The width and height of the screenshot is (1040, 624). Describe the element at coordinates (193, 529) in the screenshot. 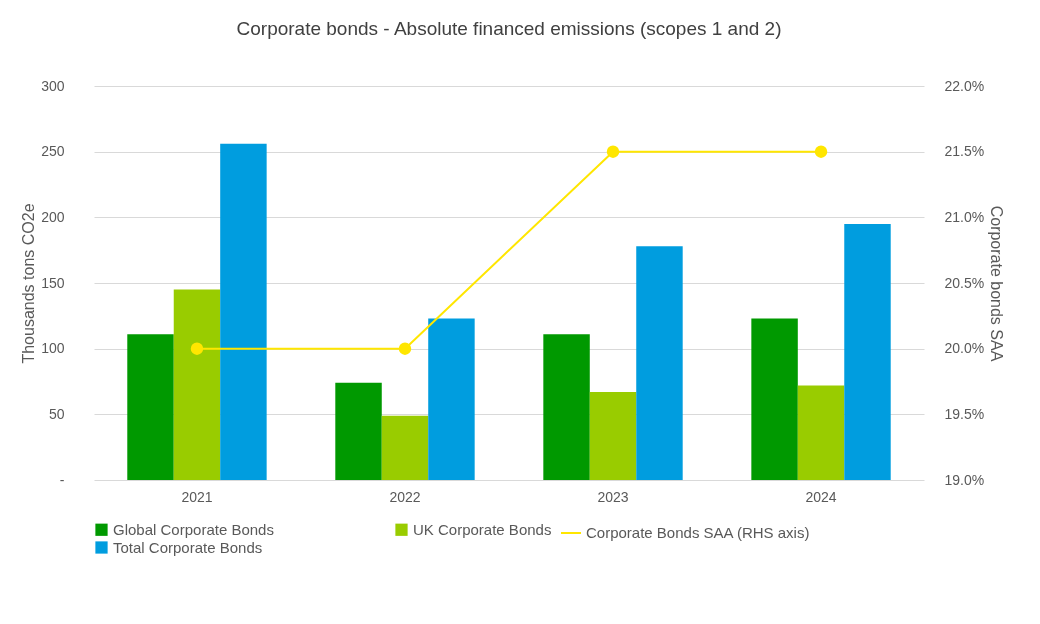

I see `legend-label: Global Corporate Bonds` at that location.